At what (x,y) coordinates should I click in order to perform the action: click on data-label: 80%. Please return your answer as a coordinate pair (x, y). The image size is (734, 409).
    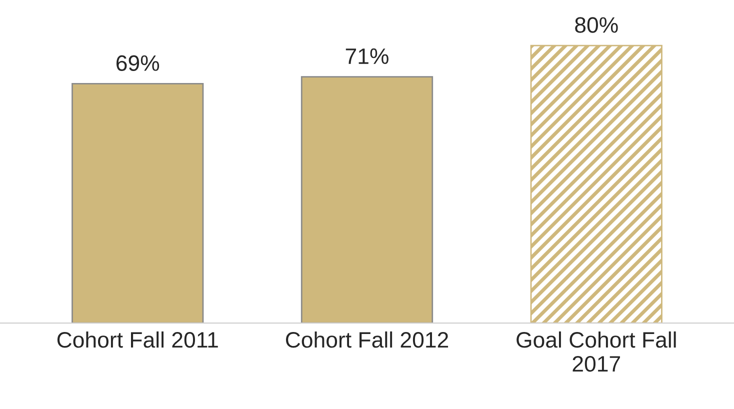
    Looking at the image, I should click on (596, 25).